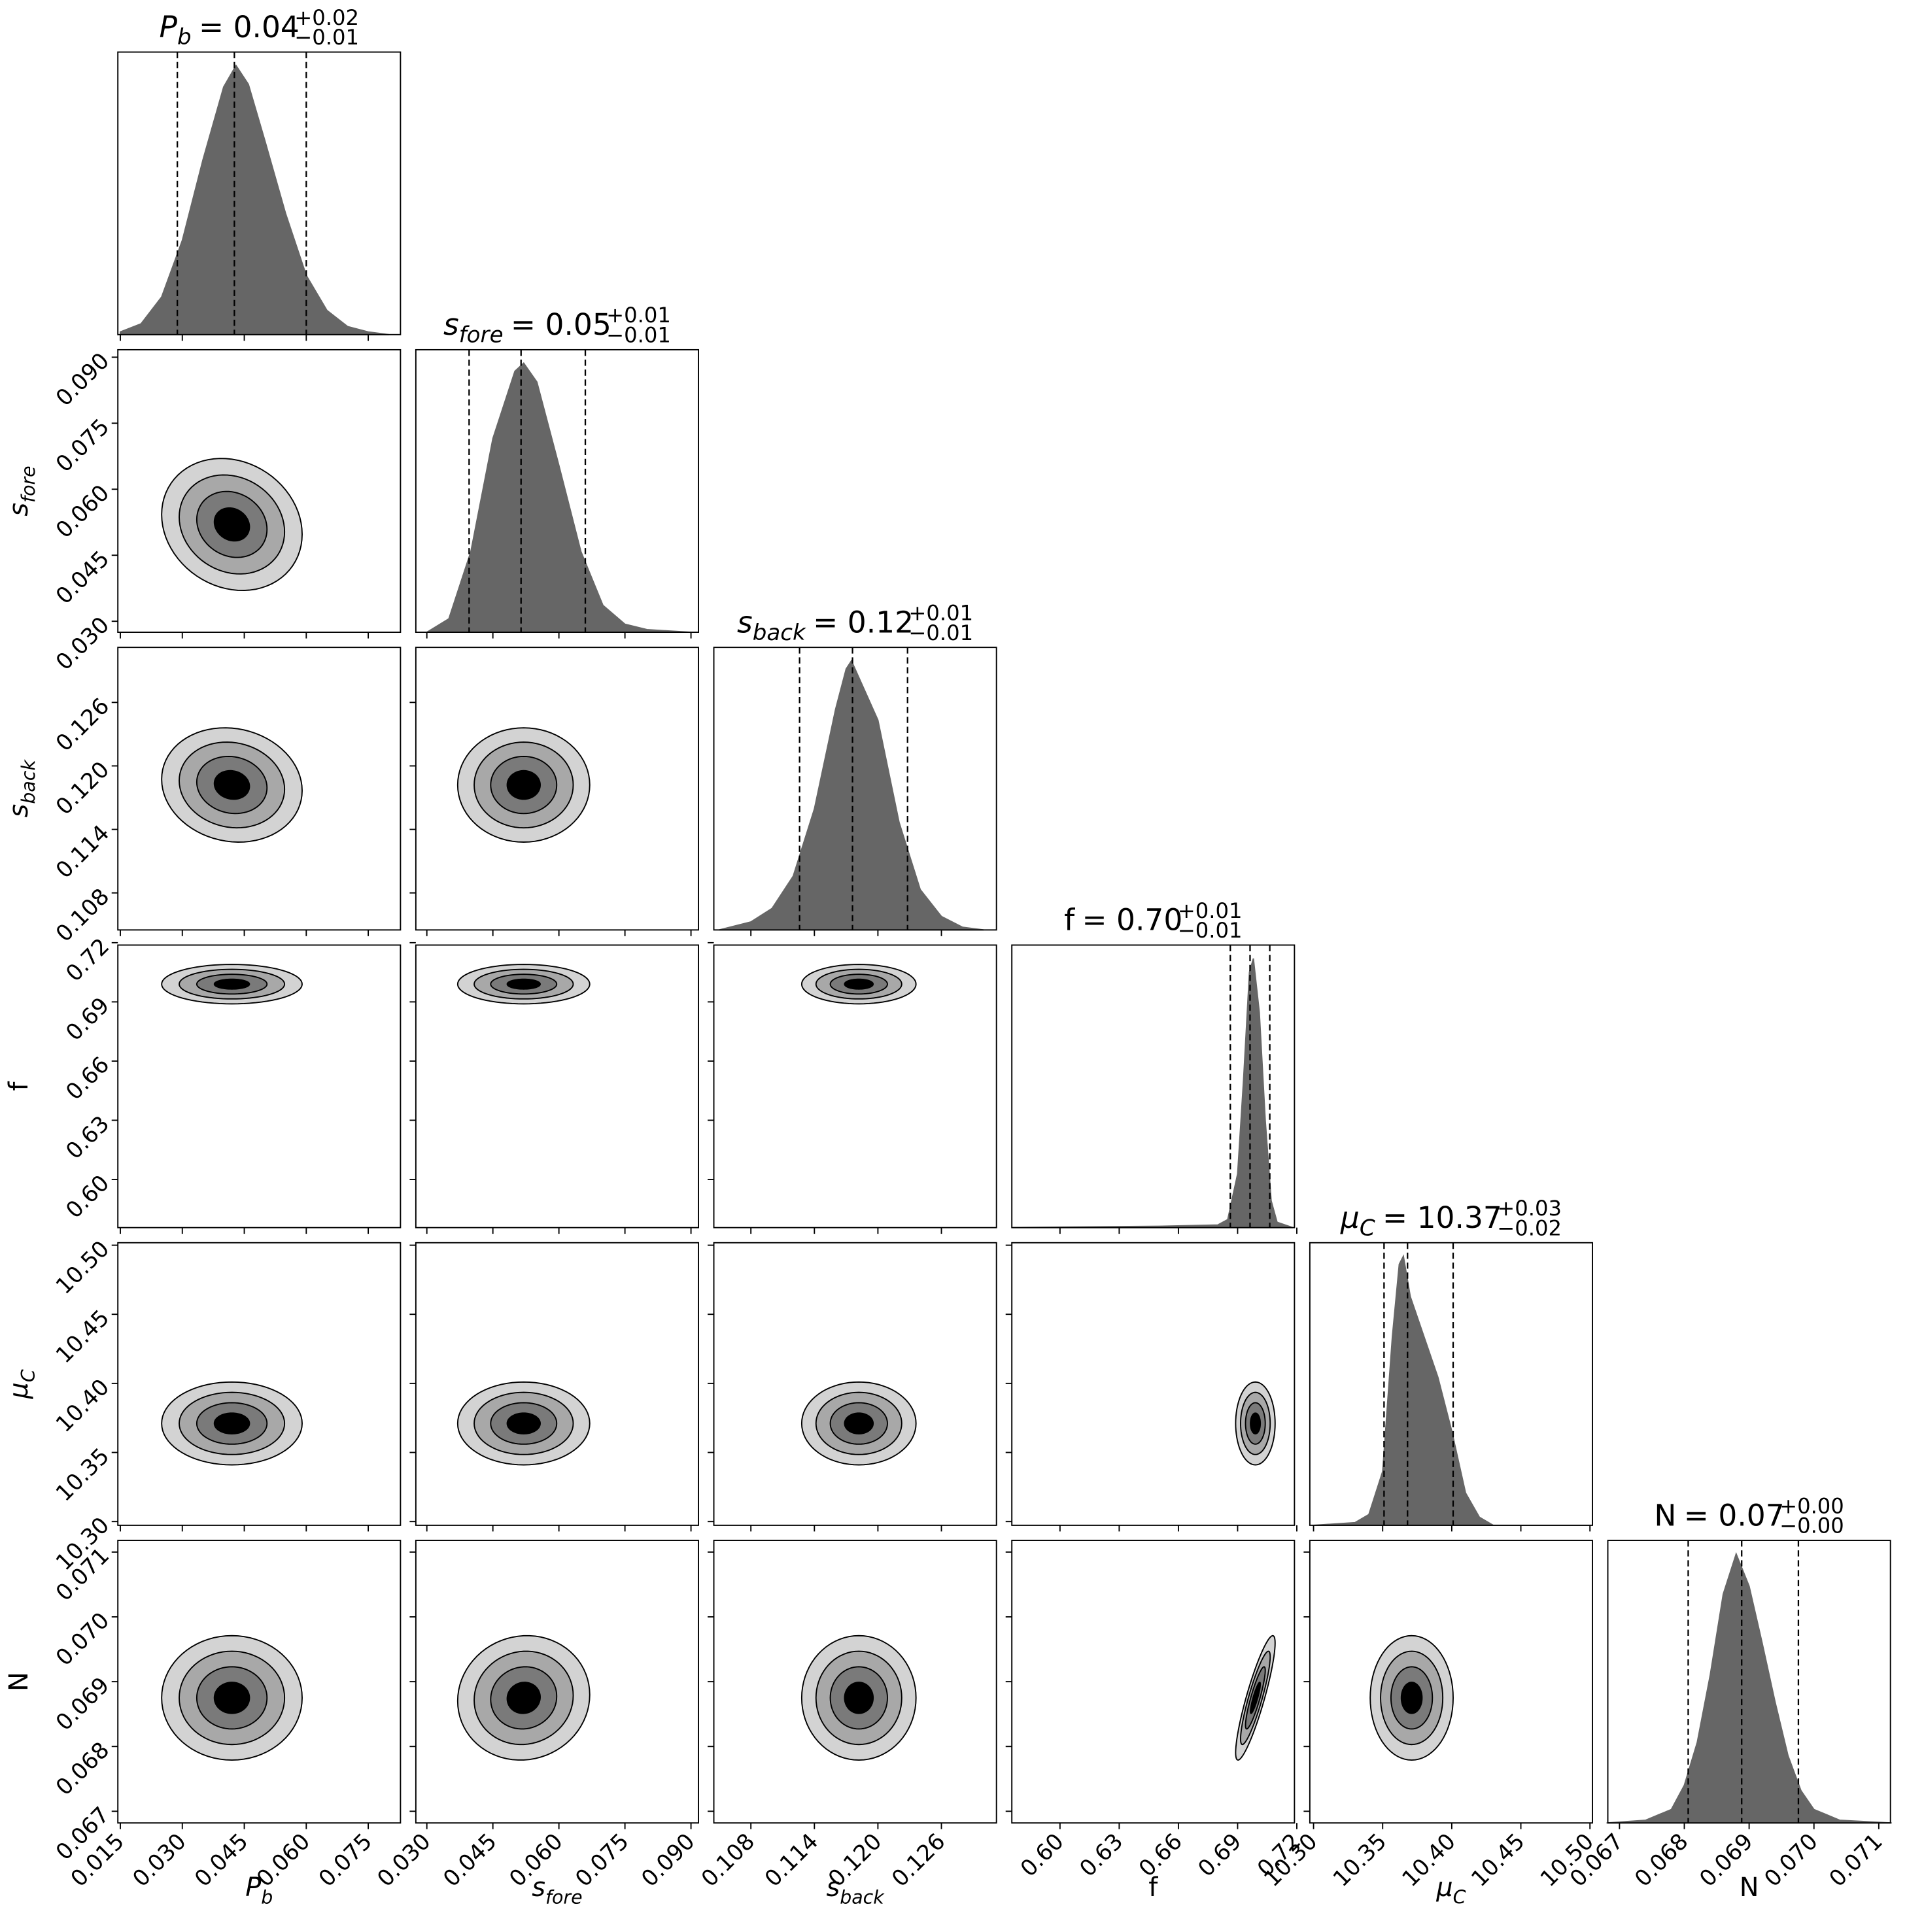  Describe the element at coordinates (169, 27) in the screenshot. I see `symbol: P` at that location.